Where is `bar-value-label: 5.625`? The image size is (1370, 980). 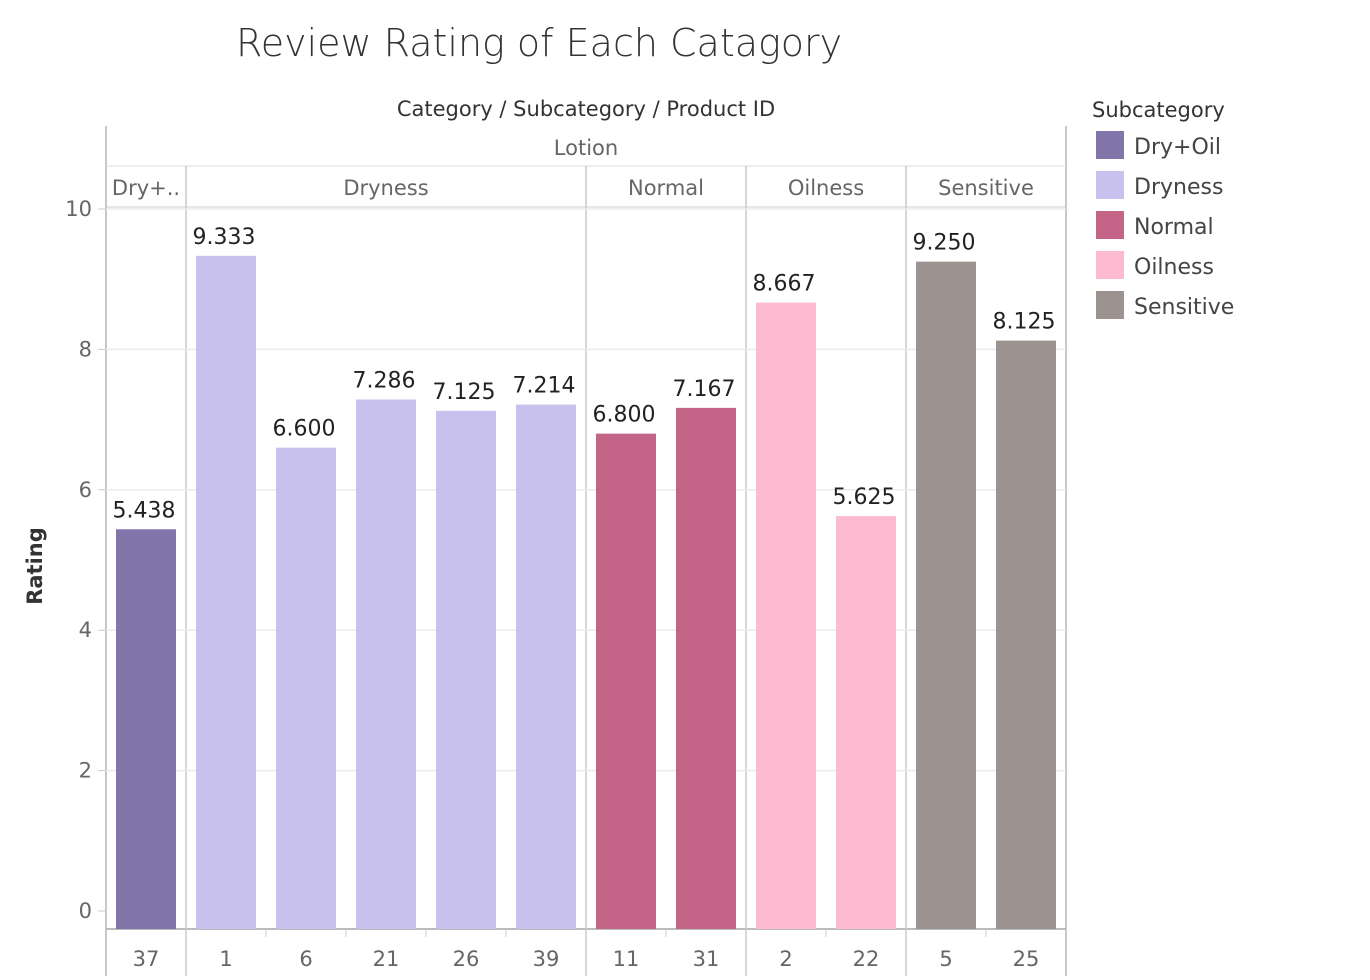
bar-value-label: 5.625 is located at coordinates (864, 497).